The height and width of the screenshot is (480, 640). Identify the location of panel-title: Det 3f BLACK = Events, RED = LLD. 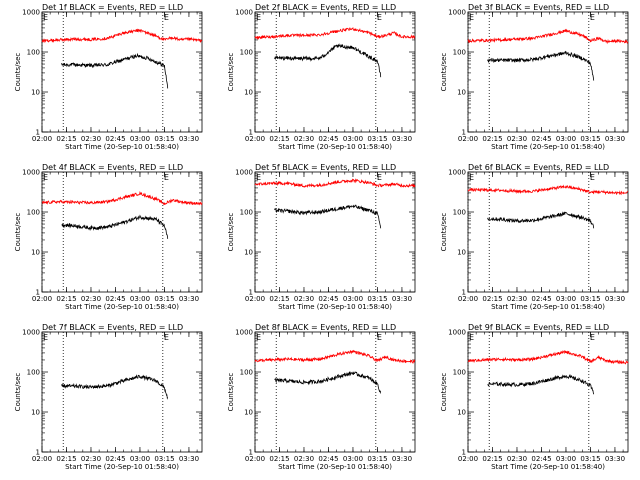
(538, 7).